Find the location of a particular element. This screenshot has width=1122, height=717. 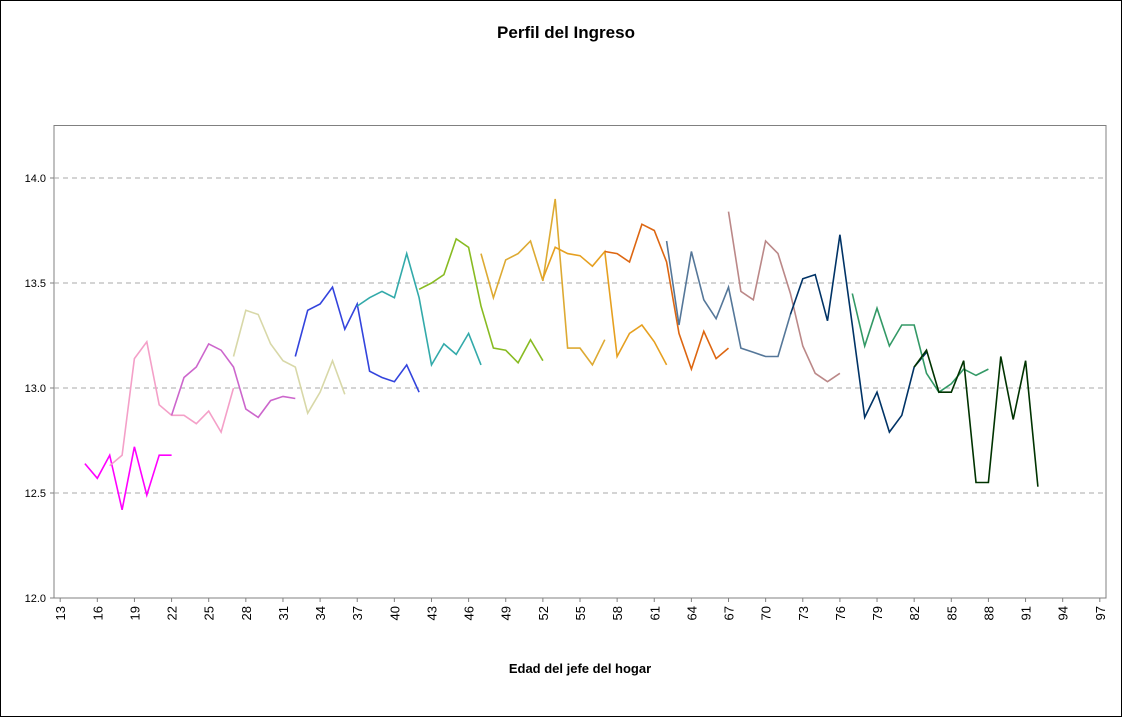

x-tick-label: 82 is located at coordinates (914, 613).